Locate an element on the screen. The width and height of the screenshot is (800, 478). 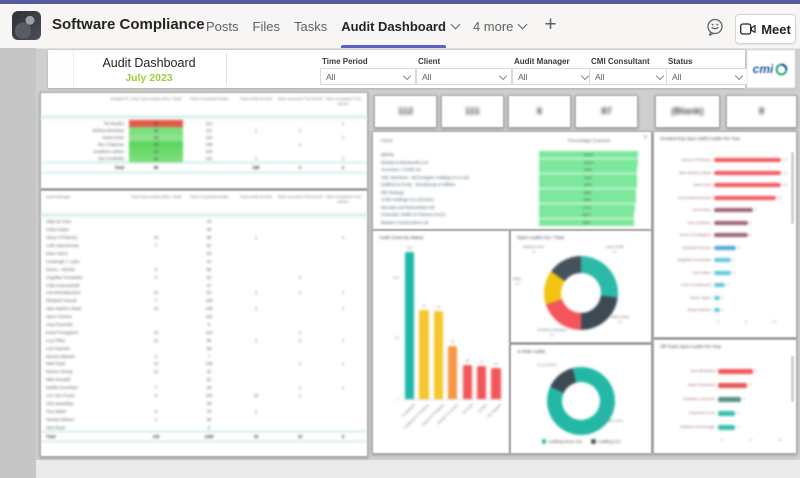
x-tick-label: 0 is located at coordinates (722, 440).